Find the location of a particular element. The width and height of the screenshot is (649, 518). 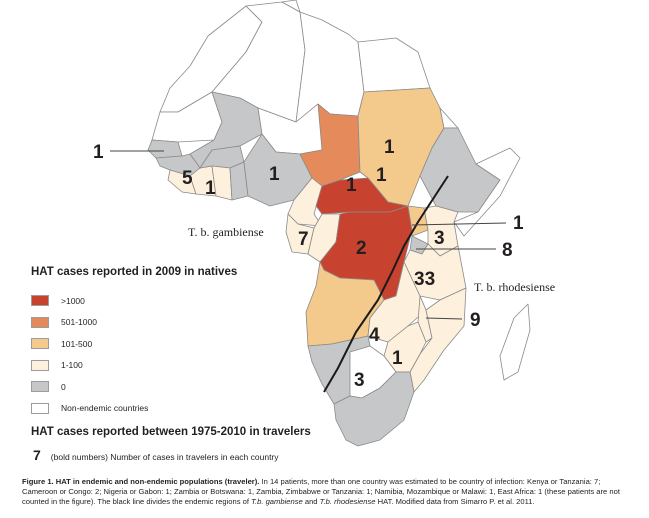

traveler-count-malawi: 9 is located at coordinates (475, 320).